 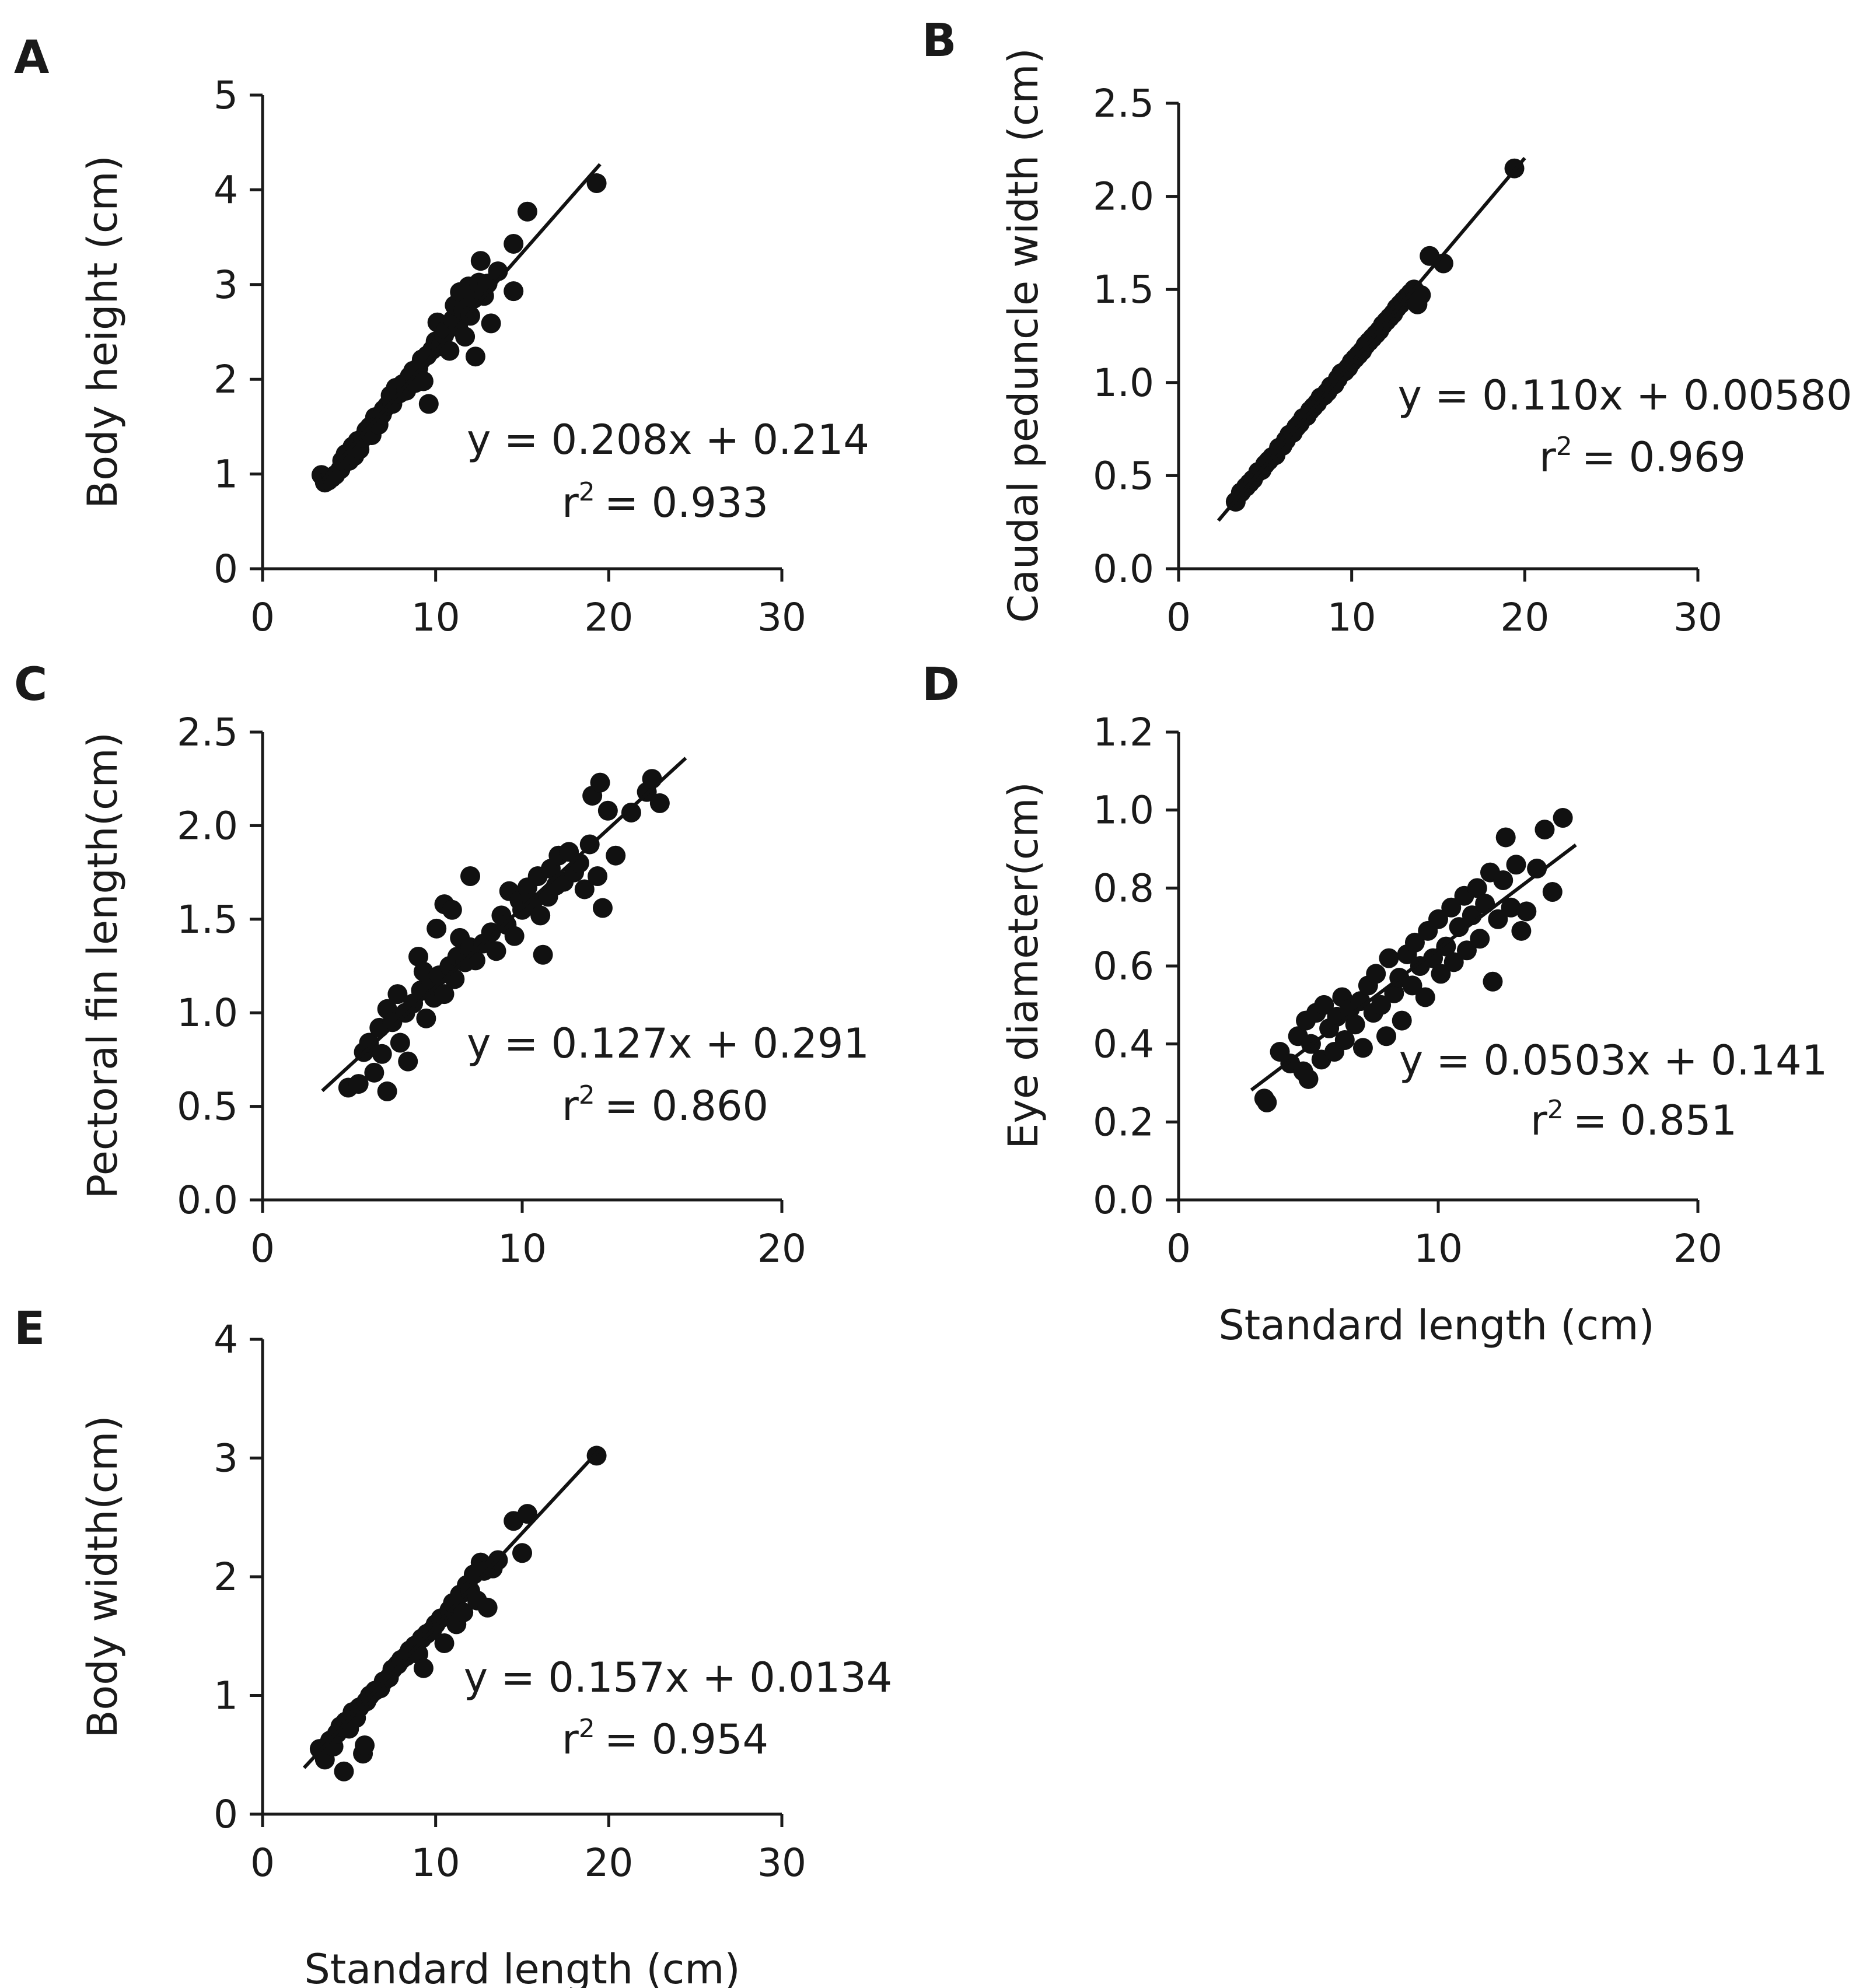 What do you see at coordinates (668, 1044) in the screenshot?
I see `regression-equation: y = 0.127x + 0.291` at bounding box center [668, 1044].